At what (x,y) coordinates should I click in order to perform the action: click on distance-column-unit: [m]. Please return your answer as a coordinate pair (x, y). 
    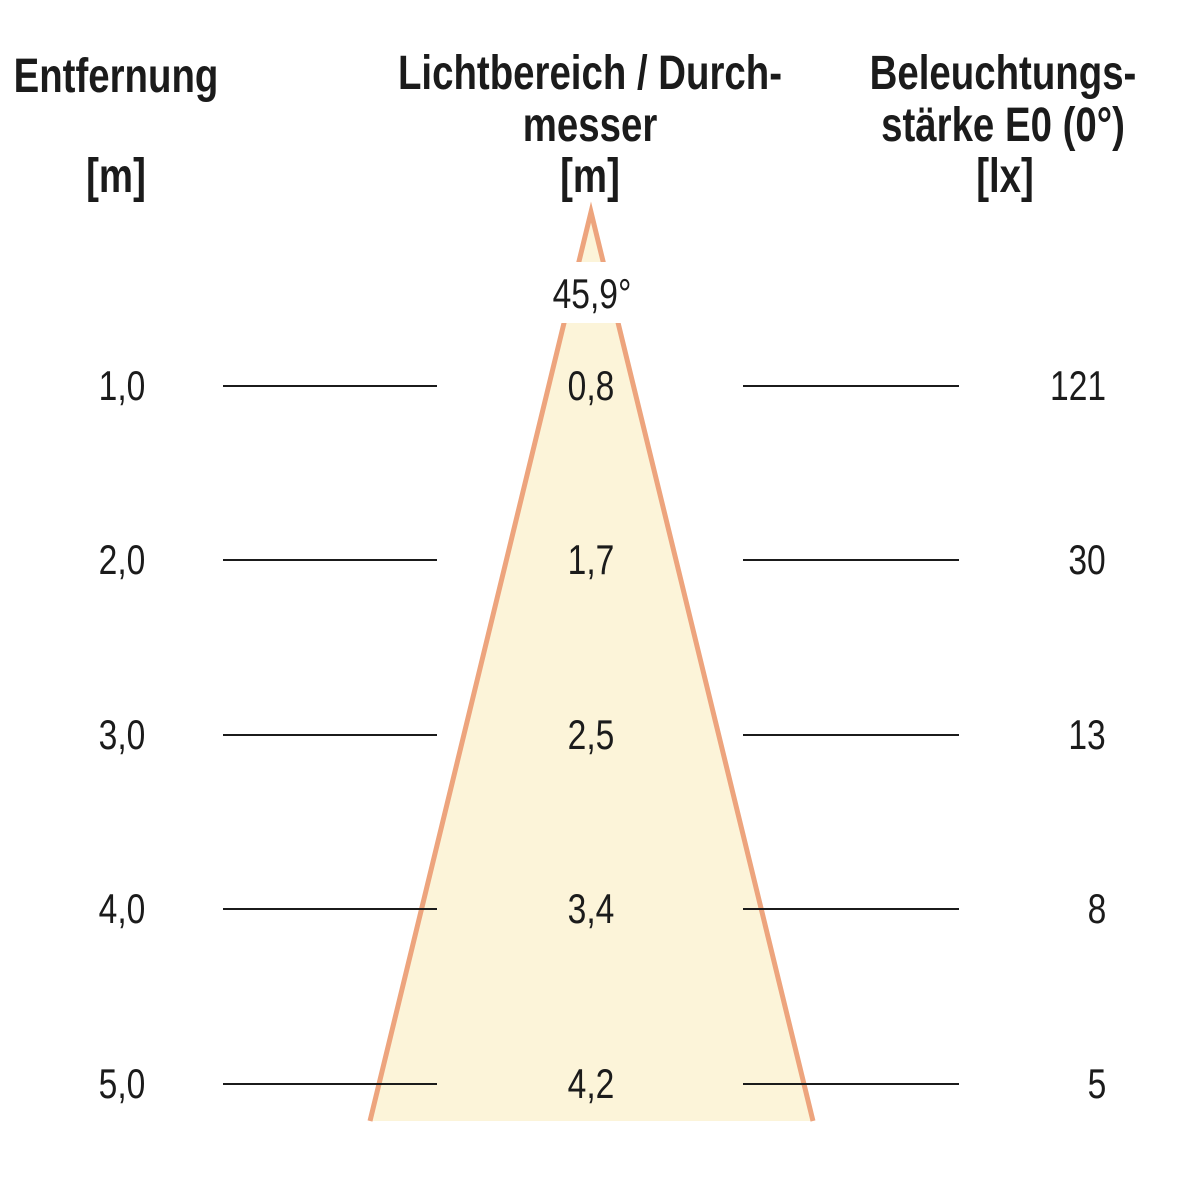
    Looking at the image, I should click on (116, 176).